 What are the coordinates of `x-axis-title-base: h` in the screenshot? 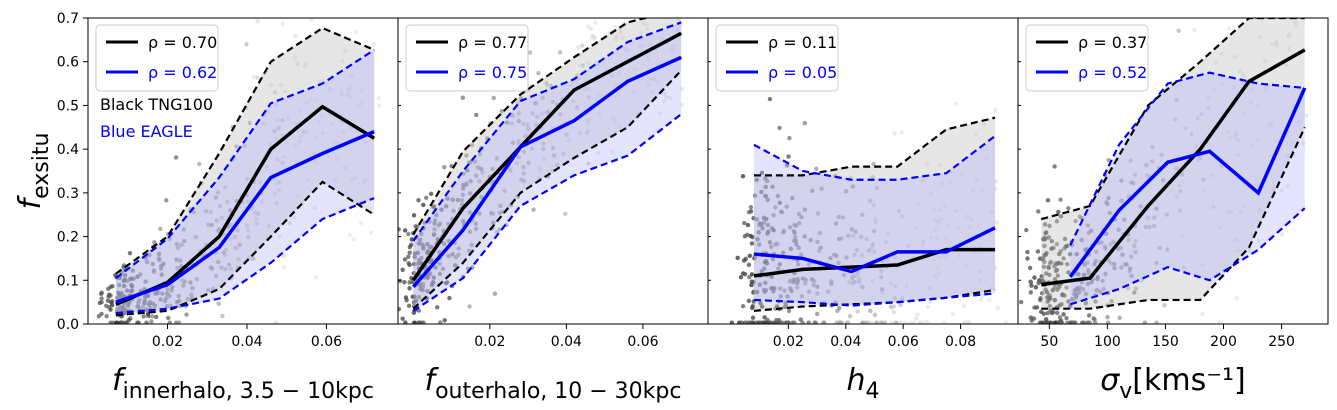 It's located at (855, 380).